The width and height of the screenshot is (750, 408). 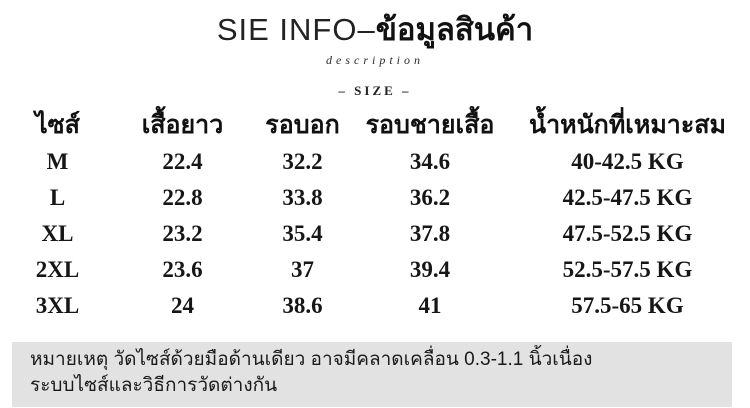 What do you see at coordinates (430, 161) in the screenshot?
I see `table-cell-hem: 34.6` at bounding box center [430, 161].